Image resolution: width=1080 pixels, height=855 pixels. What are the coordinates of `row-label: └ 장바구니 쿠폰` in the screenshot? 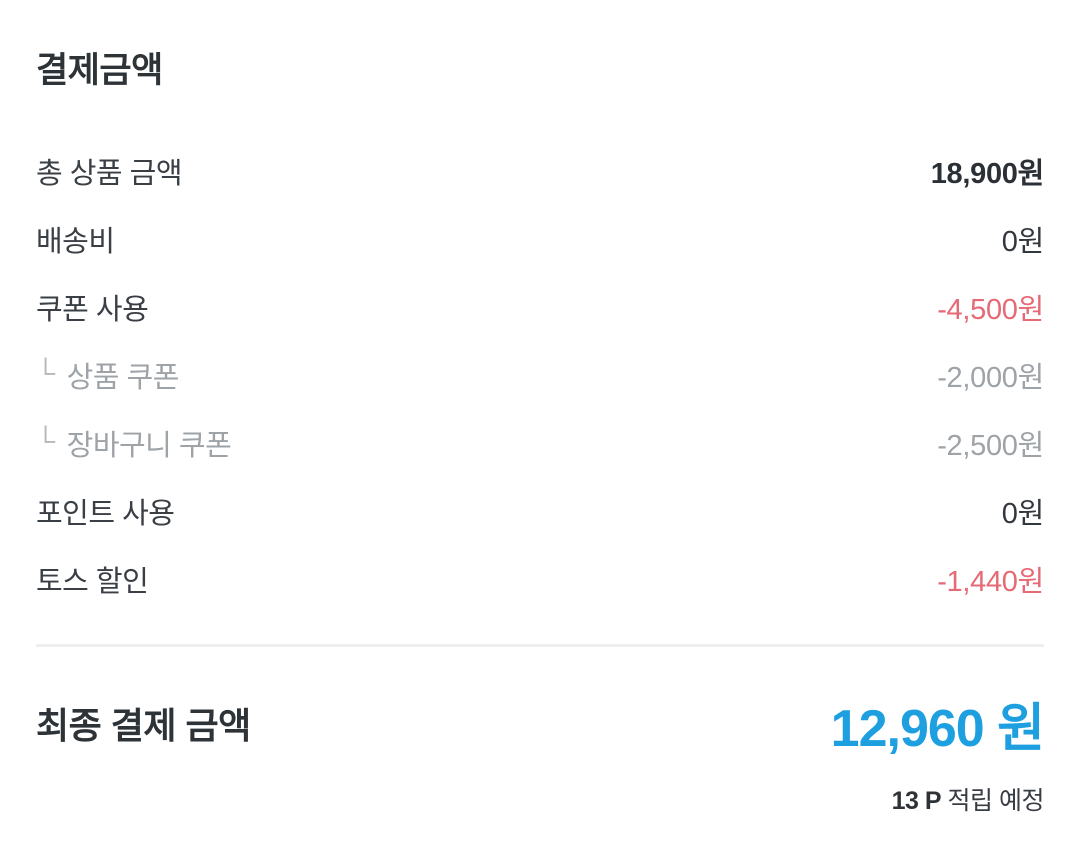 It's located at (134, 443).